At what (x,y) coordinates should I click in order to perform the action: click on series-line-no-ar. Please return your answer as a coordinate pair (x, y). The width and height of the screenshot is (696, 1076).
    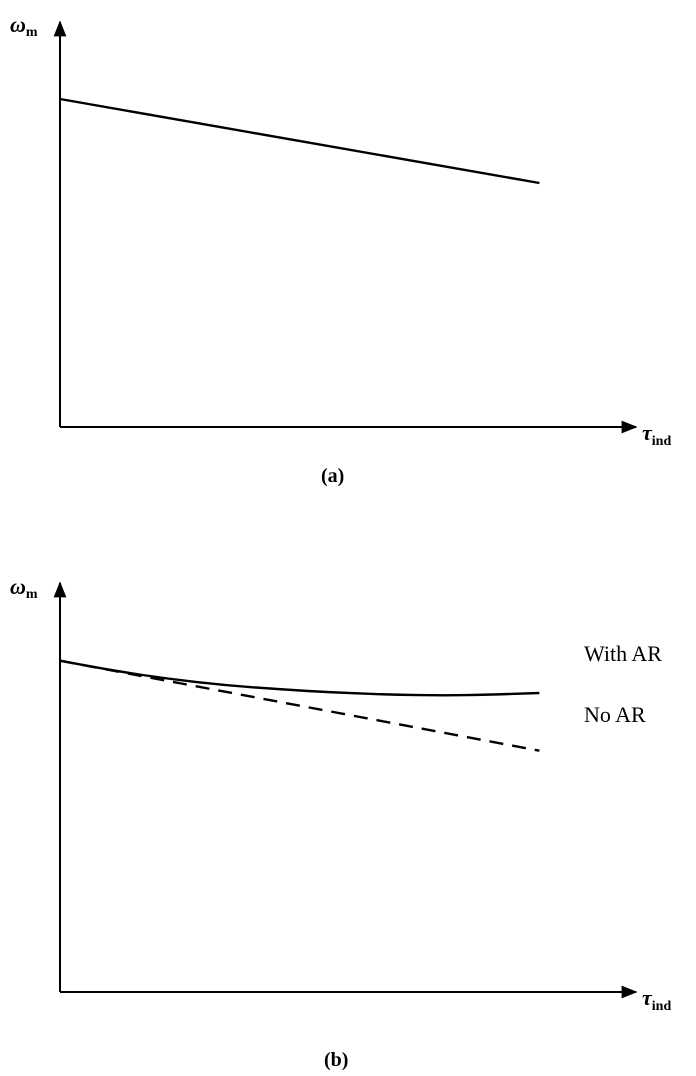
    Looking at the image, I should click on (299, 705).